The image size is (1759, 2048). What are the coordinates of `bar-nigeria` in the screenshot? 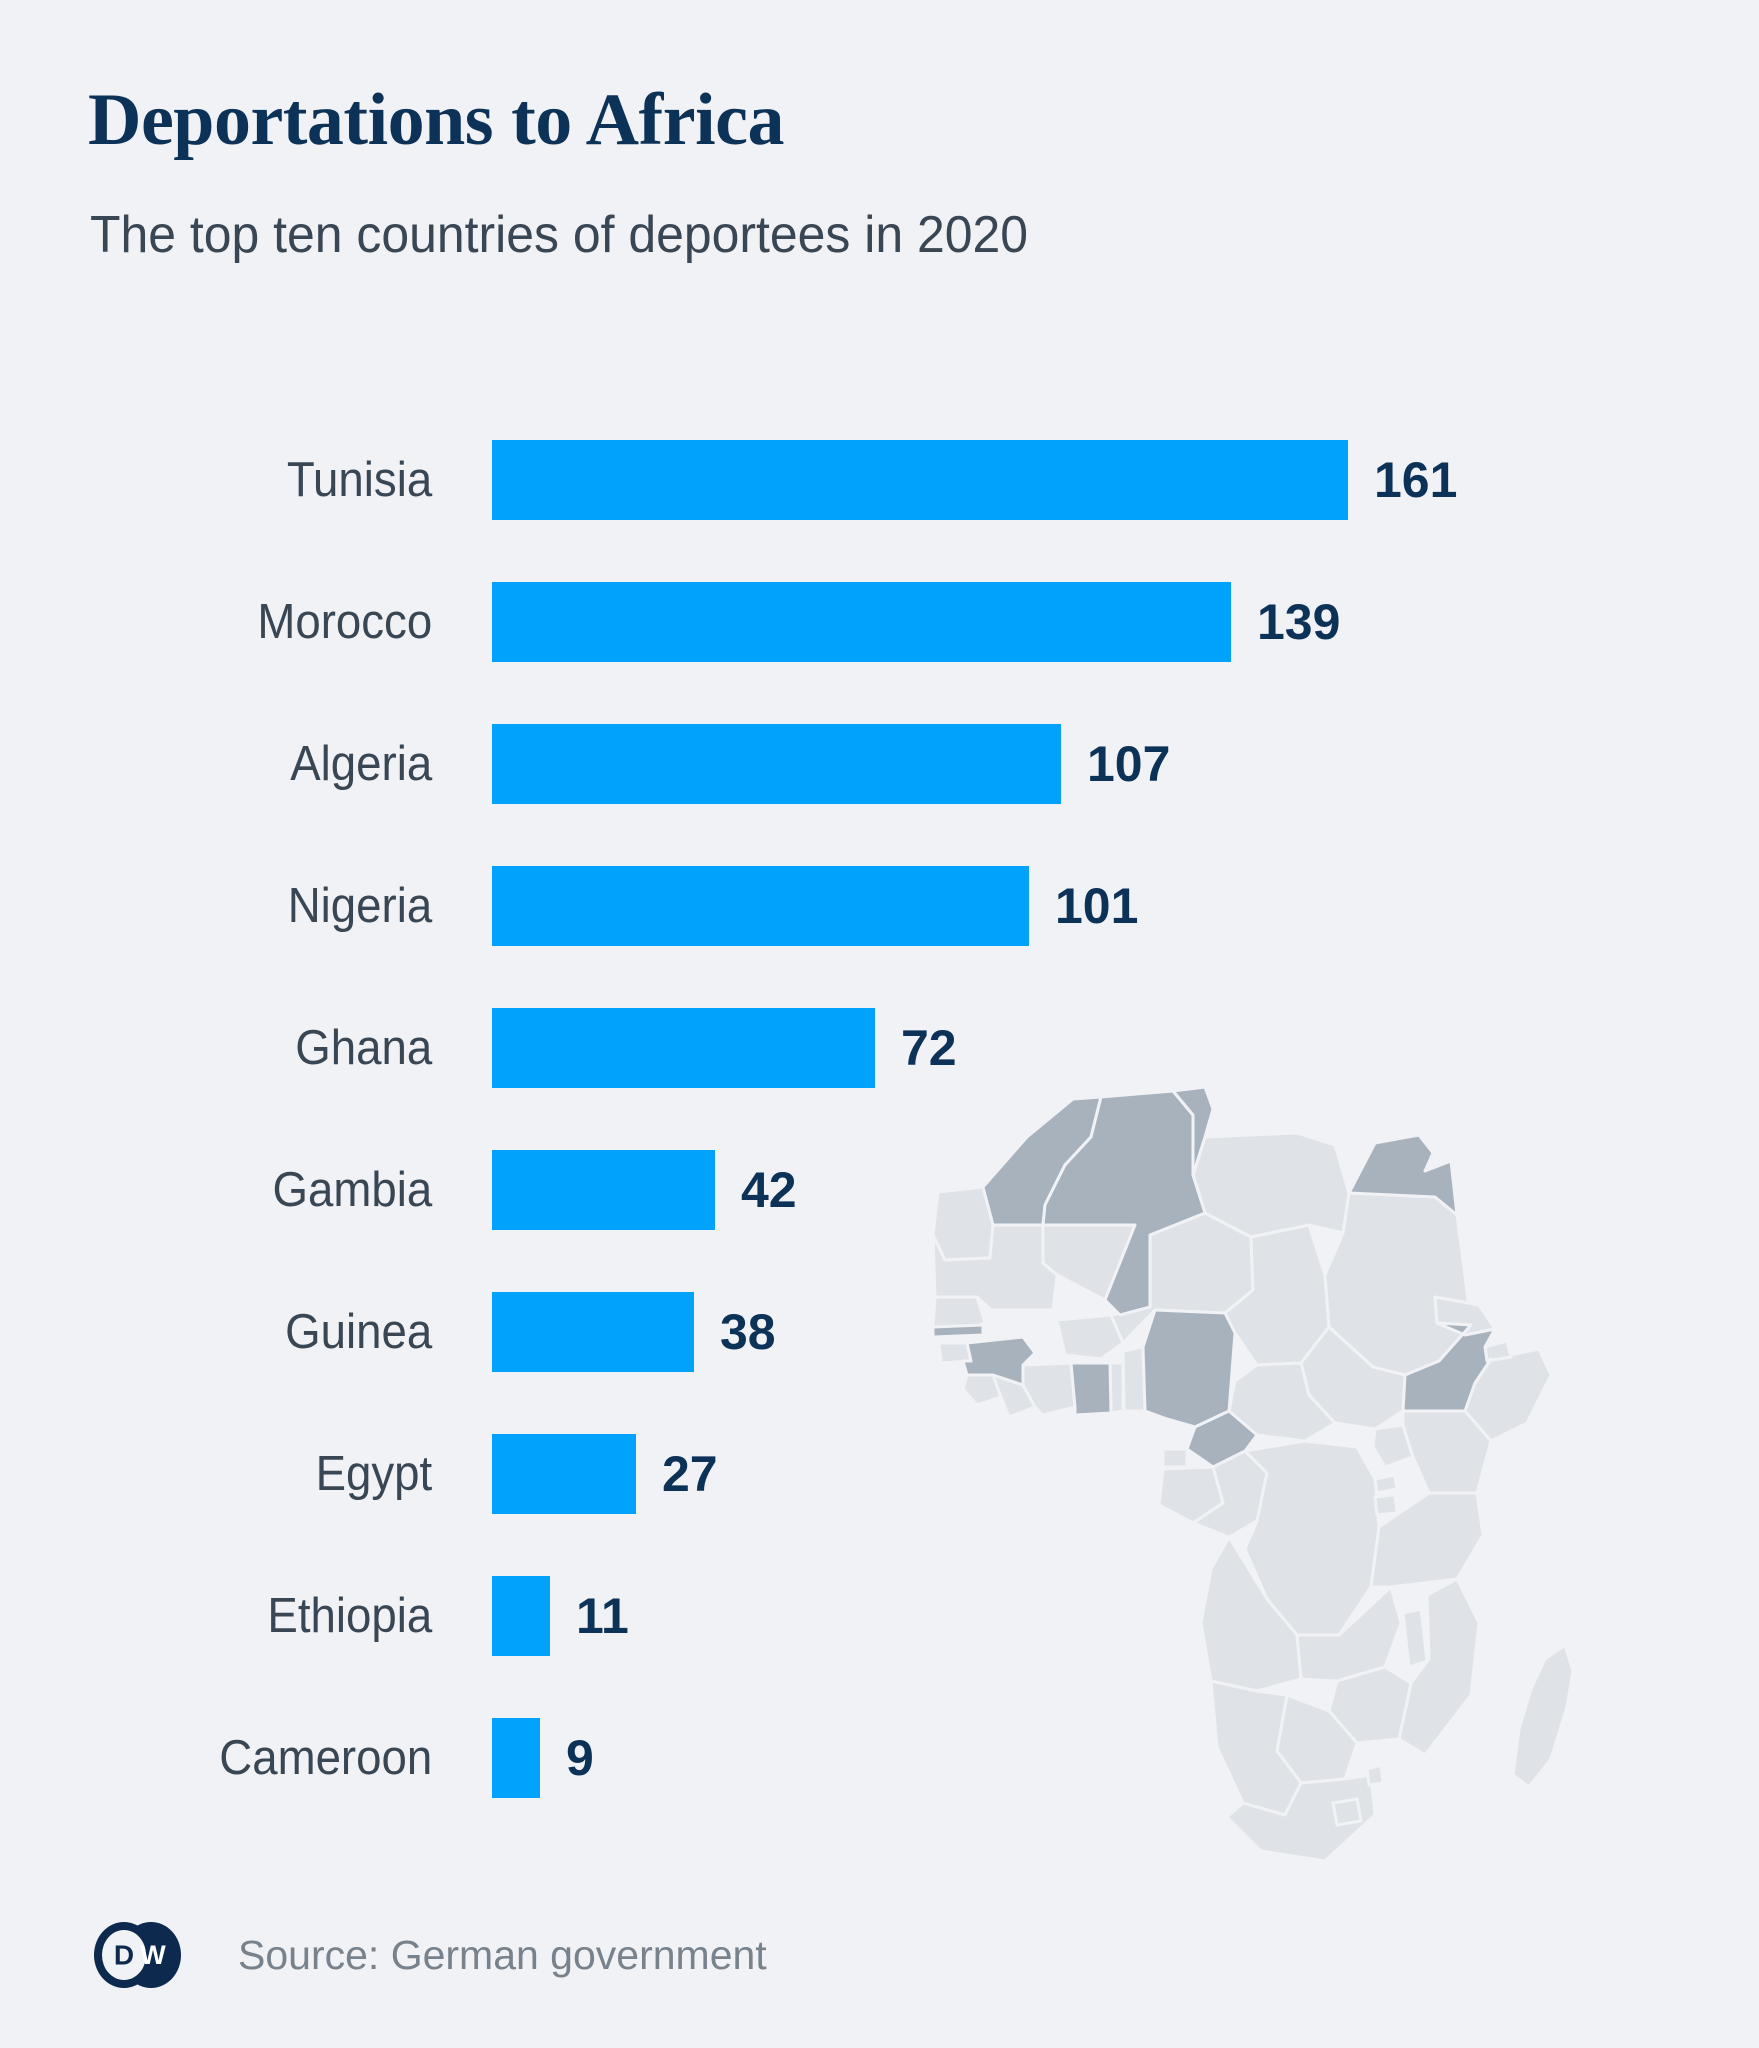 It's located at (760, 906).